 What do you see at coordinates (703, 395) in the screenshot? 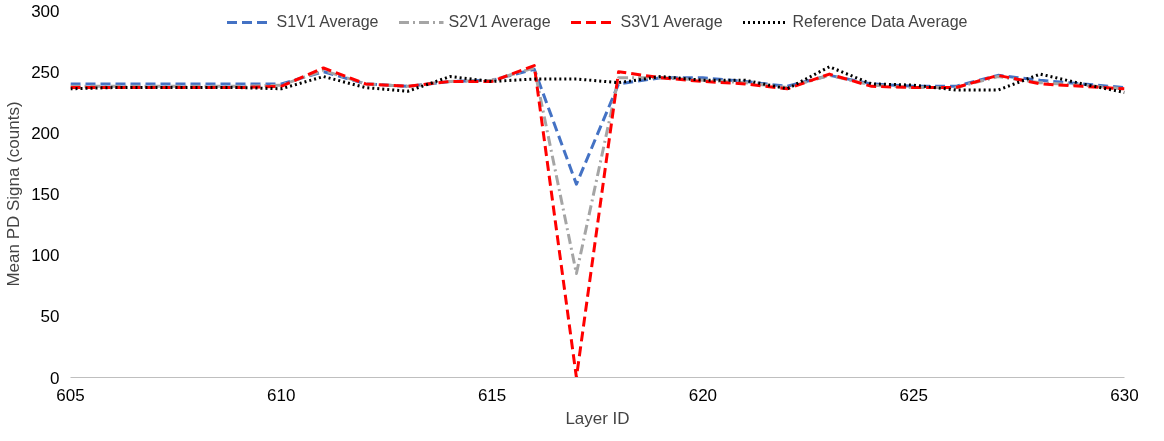
I see `x-tick-label: 620` at bounding box center [703, 395].